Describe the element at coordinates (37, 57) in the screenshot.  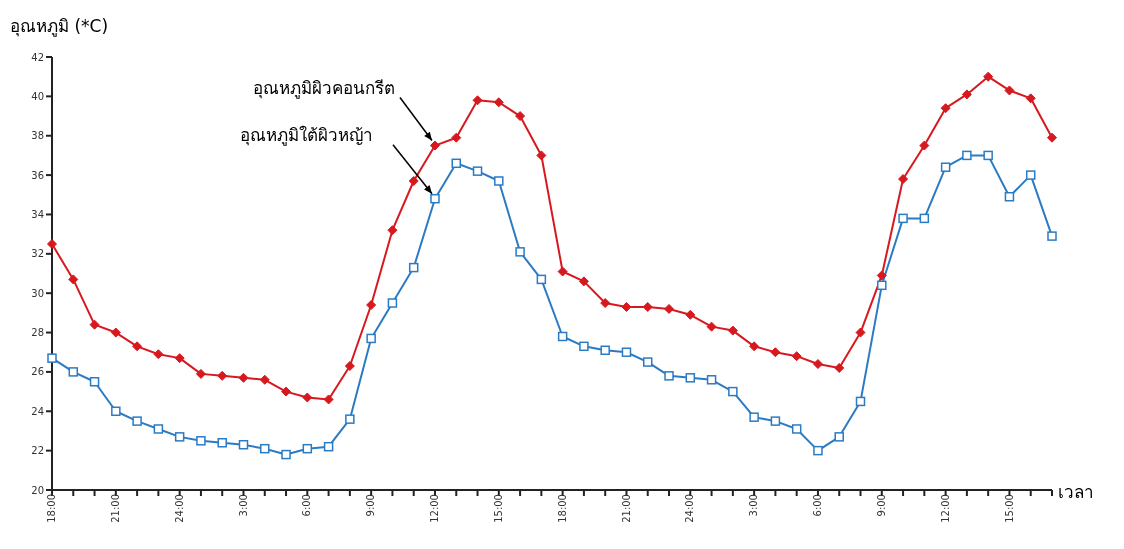
I see `y-tick-label: 42` at that location.